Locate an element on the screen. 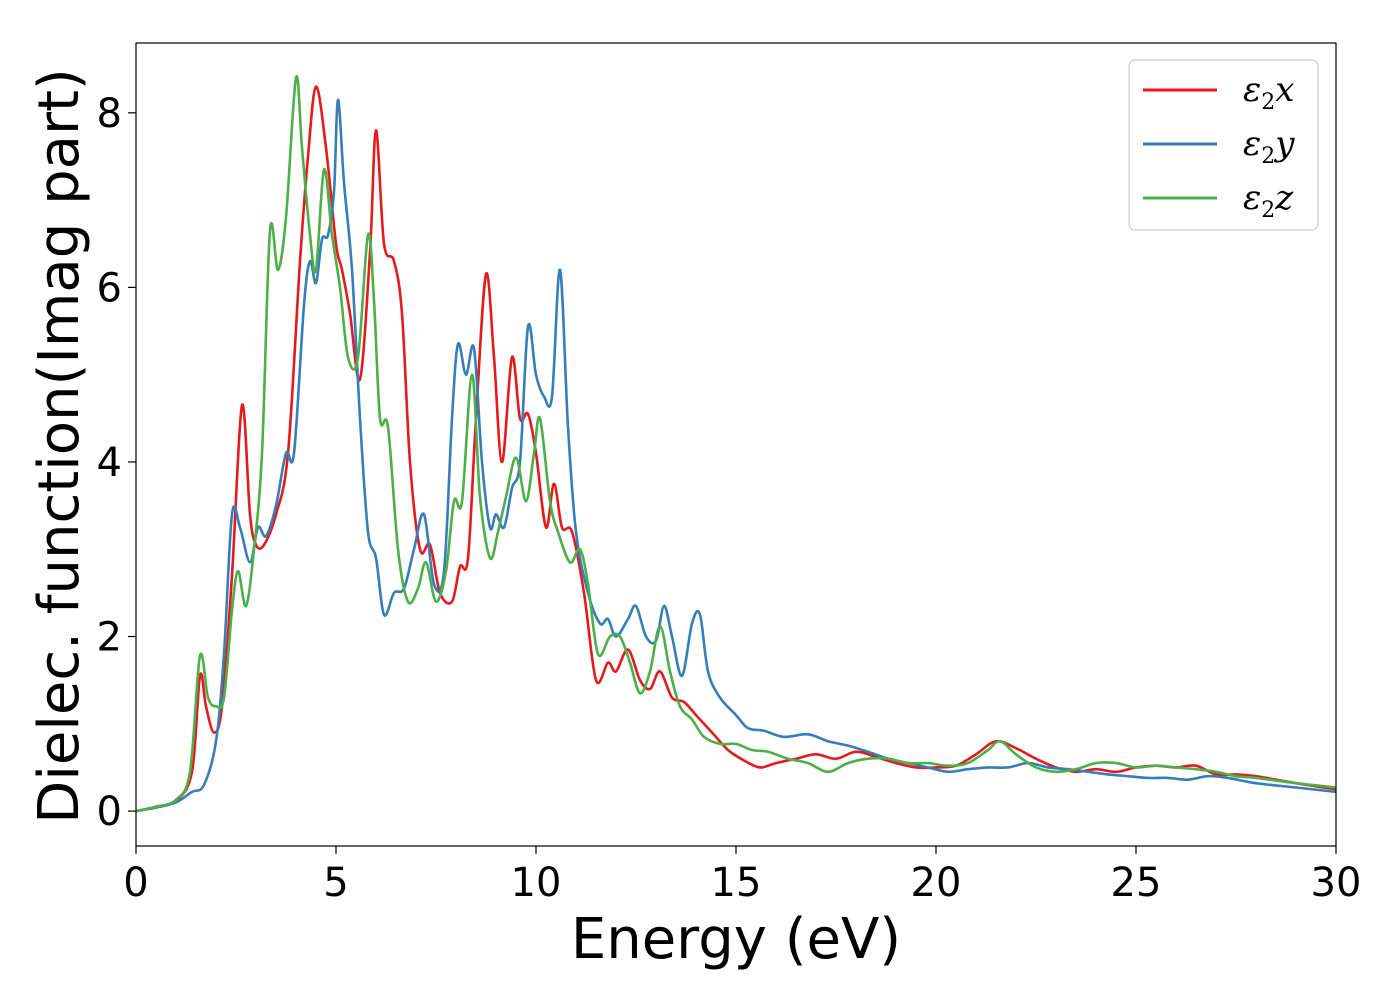  legend-label-z: ε2z is located at coordinates (1268, 200).